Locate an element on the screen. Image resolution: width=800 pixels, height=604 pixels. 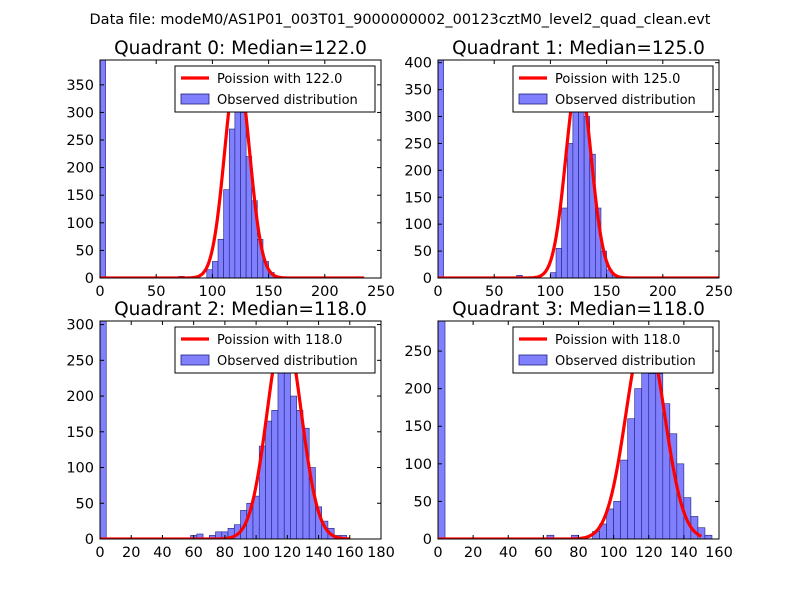
chart-title: Quadrant 2: Median=118.0 is located at coordinates (240, 309).